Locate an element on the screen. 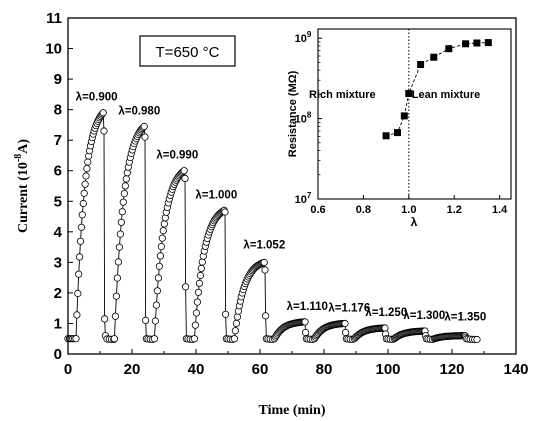  y-tick-label: 4 is located at coordinates (58, 232).